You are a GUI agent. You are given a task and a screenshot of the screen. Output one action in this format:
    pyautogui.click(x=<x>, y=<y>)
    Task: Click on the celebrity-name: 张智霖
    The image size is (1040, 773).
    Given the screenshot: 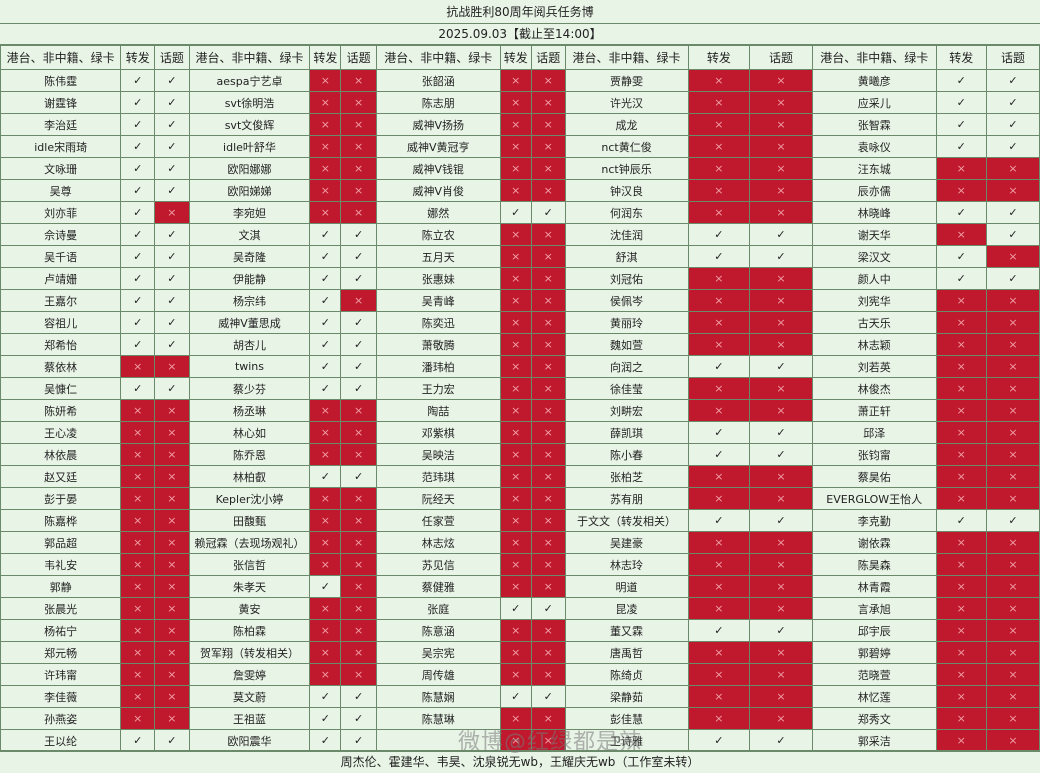 What is the action you would take?
    pyautogui.click(x=874, y=124)
    